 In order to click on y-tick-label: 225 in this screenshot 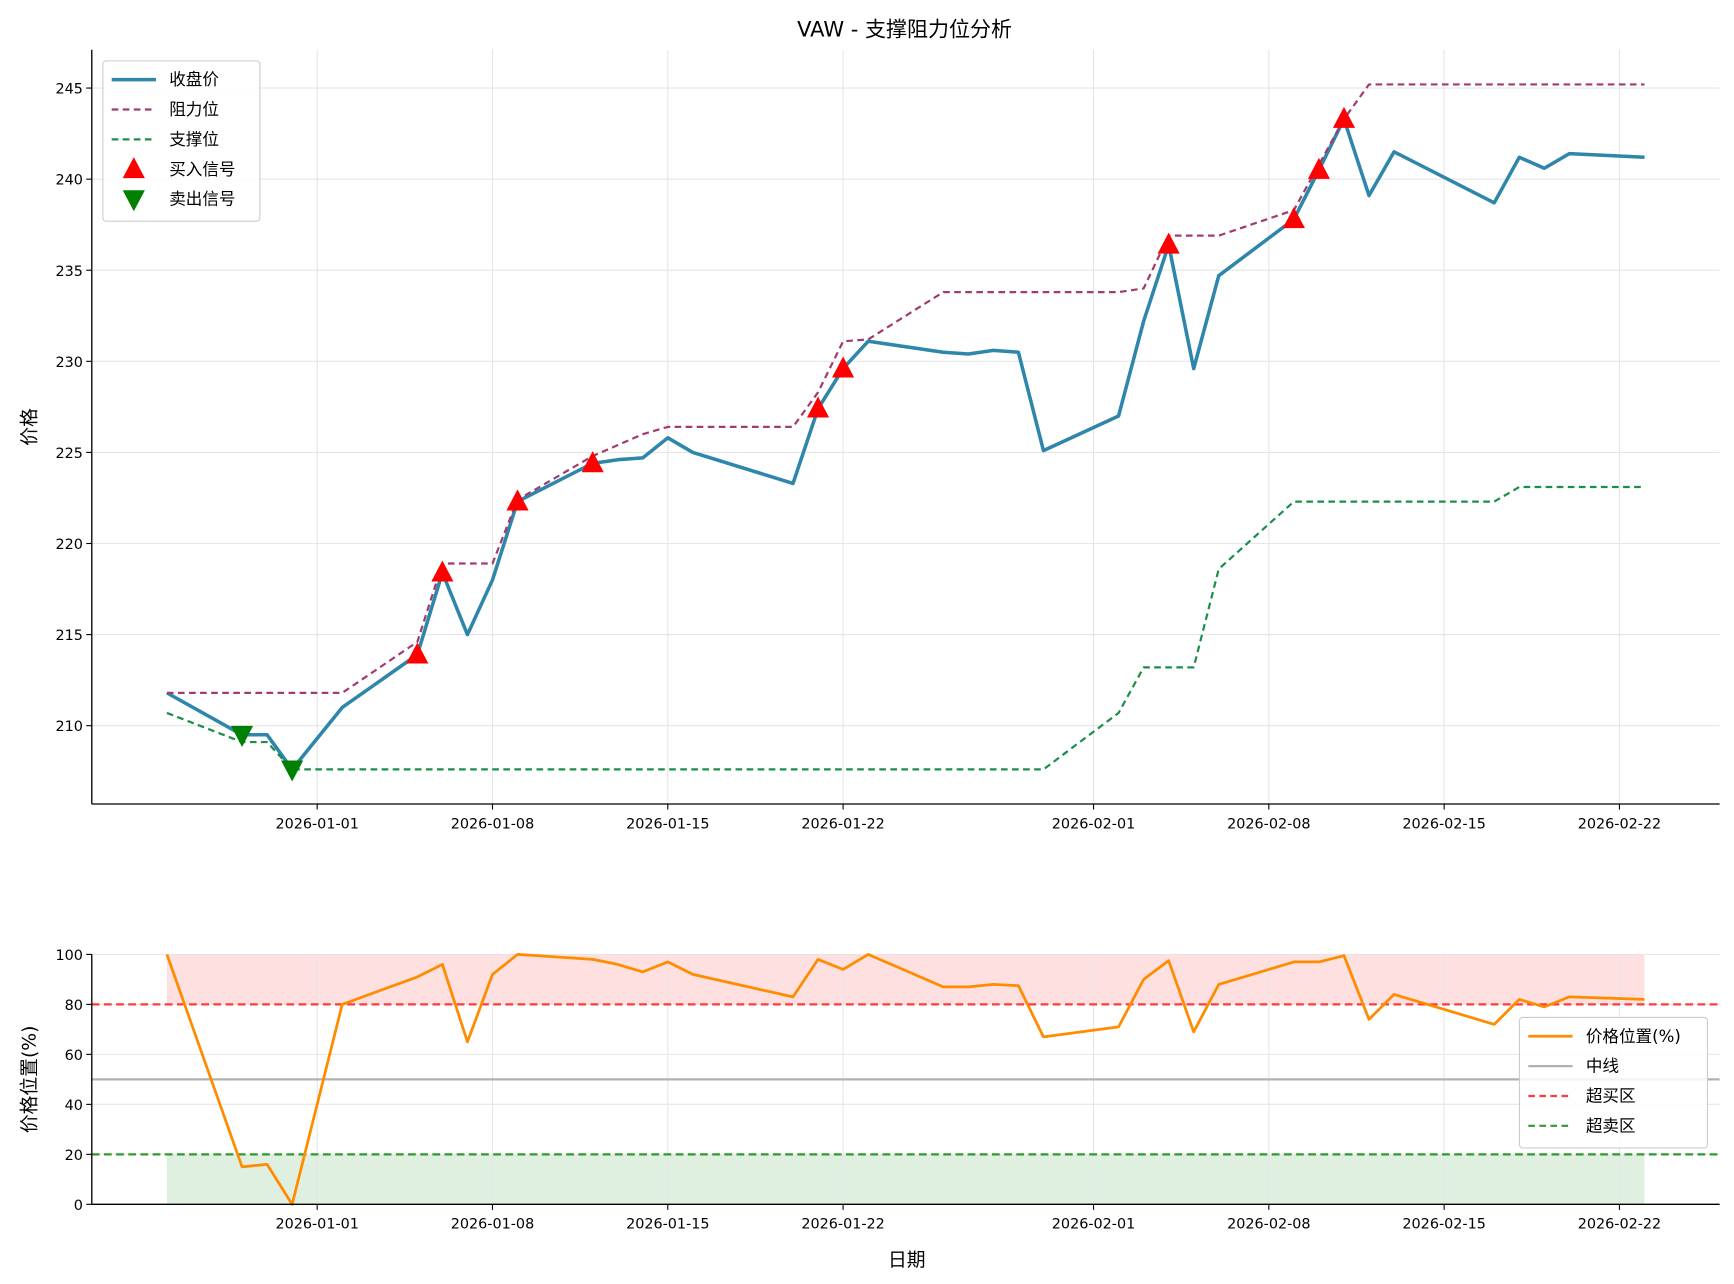, I will do `click(69, 454)`.